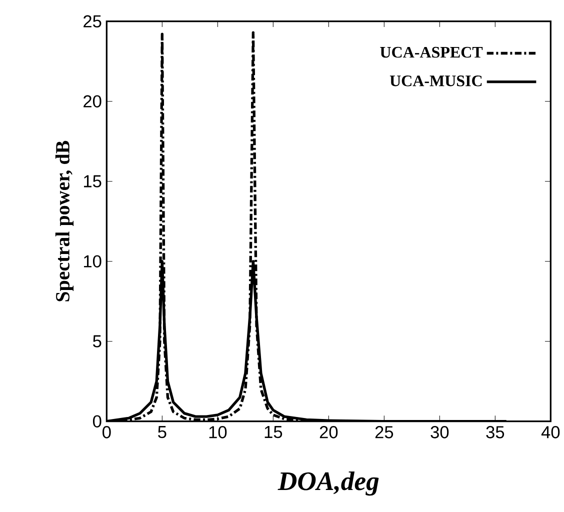 The image size is (564, 512). I want to click on x-tick-label: 30, so click(439, 432).